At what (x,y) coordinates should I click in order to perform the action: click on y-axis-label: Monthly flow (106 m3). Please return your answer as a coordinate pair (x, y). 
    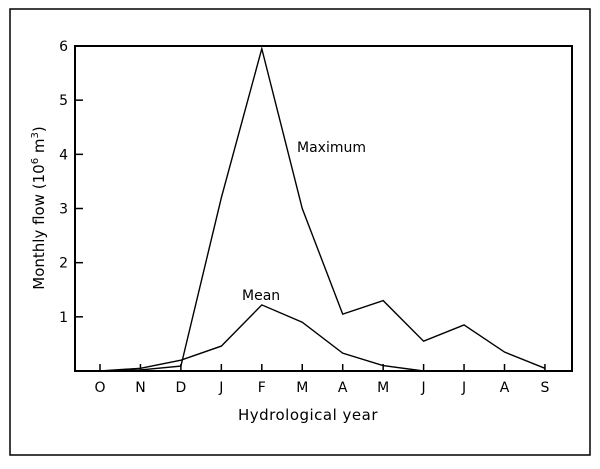
    Looking at the image, I should click on (39, 207).